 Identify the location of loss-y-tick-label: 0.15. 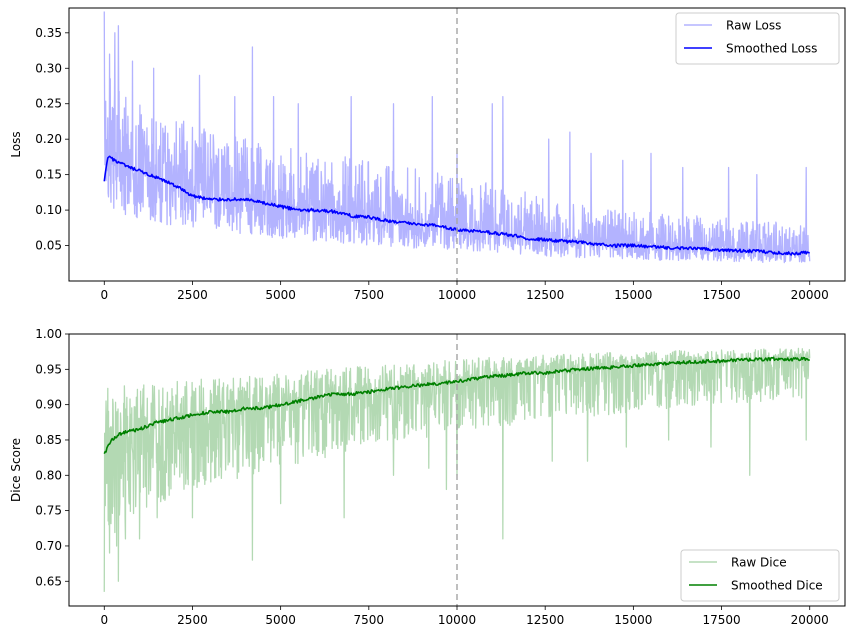
(48, 175).